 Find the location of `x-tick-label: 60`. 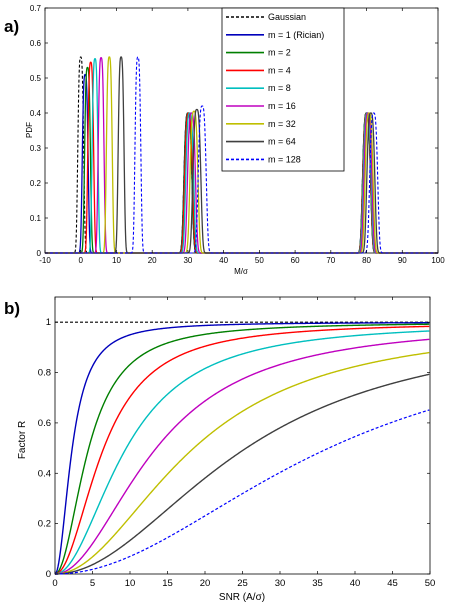

x-tick-label: 60 is located at coordinates (295, 260).